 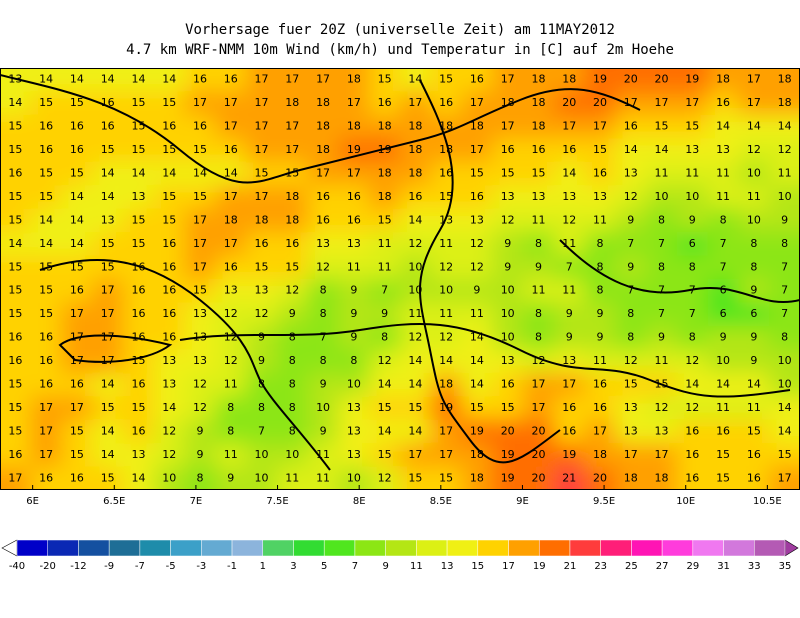 What do you see at coordinates (354, 149) in the screenshot?
I see `temperature-label: 19` at bounding box center [354, 149].